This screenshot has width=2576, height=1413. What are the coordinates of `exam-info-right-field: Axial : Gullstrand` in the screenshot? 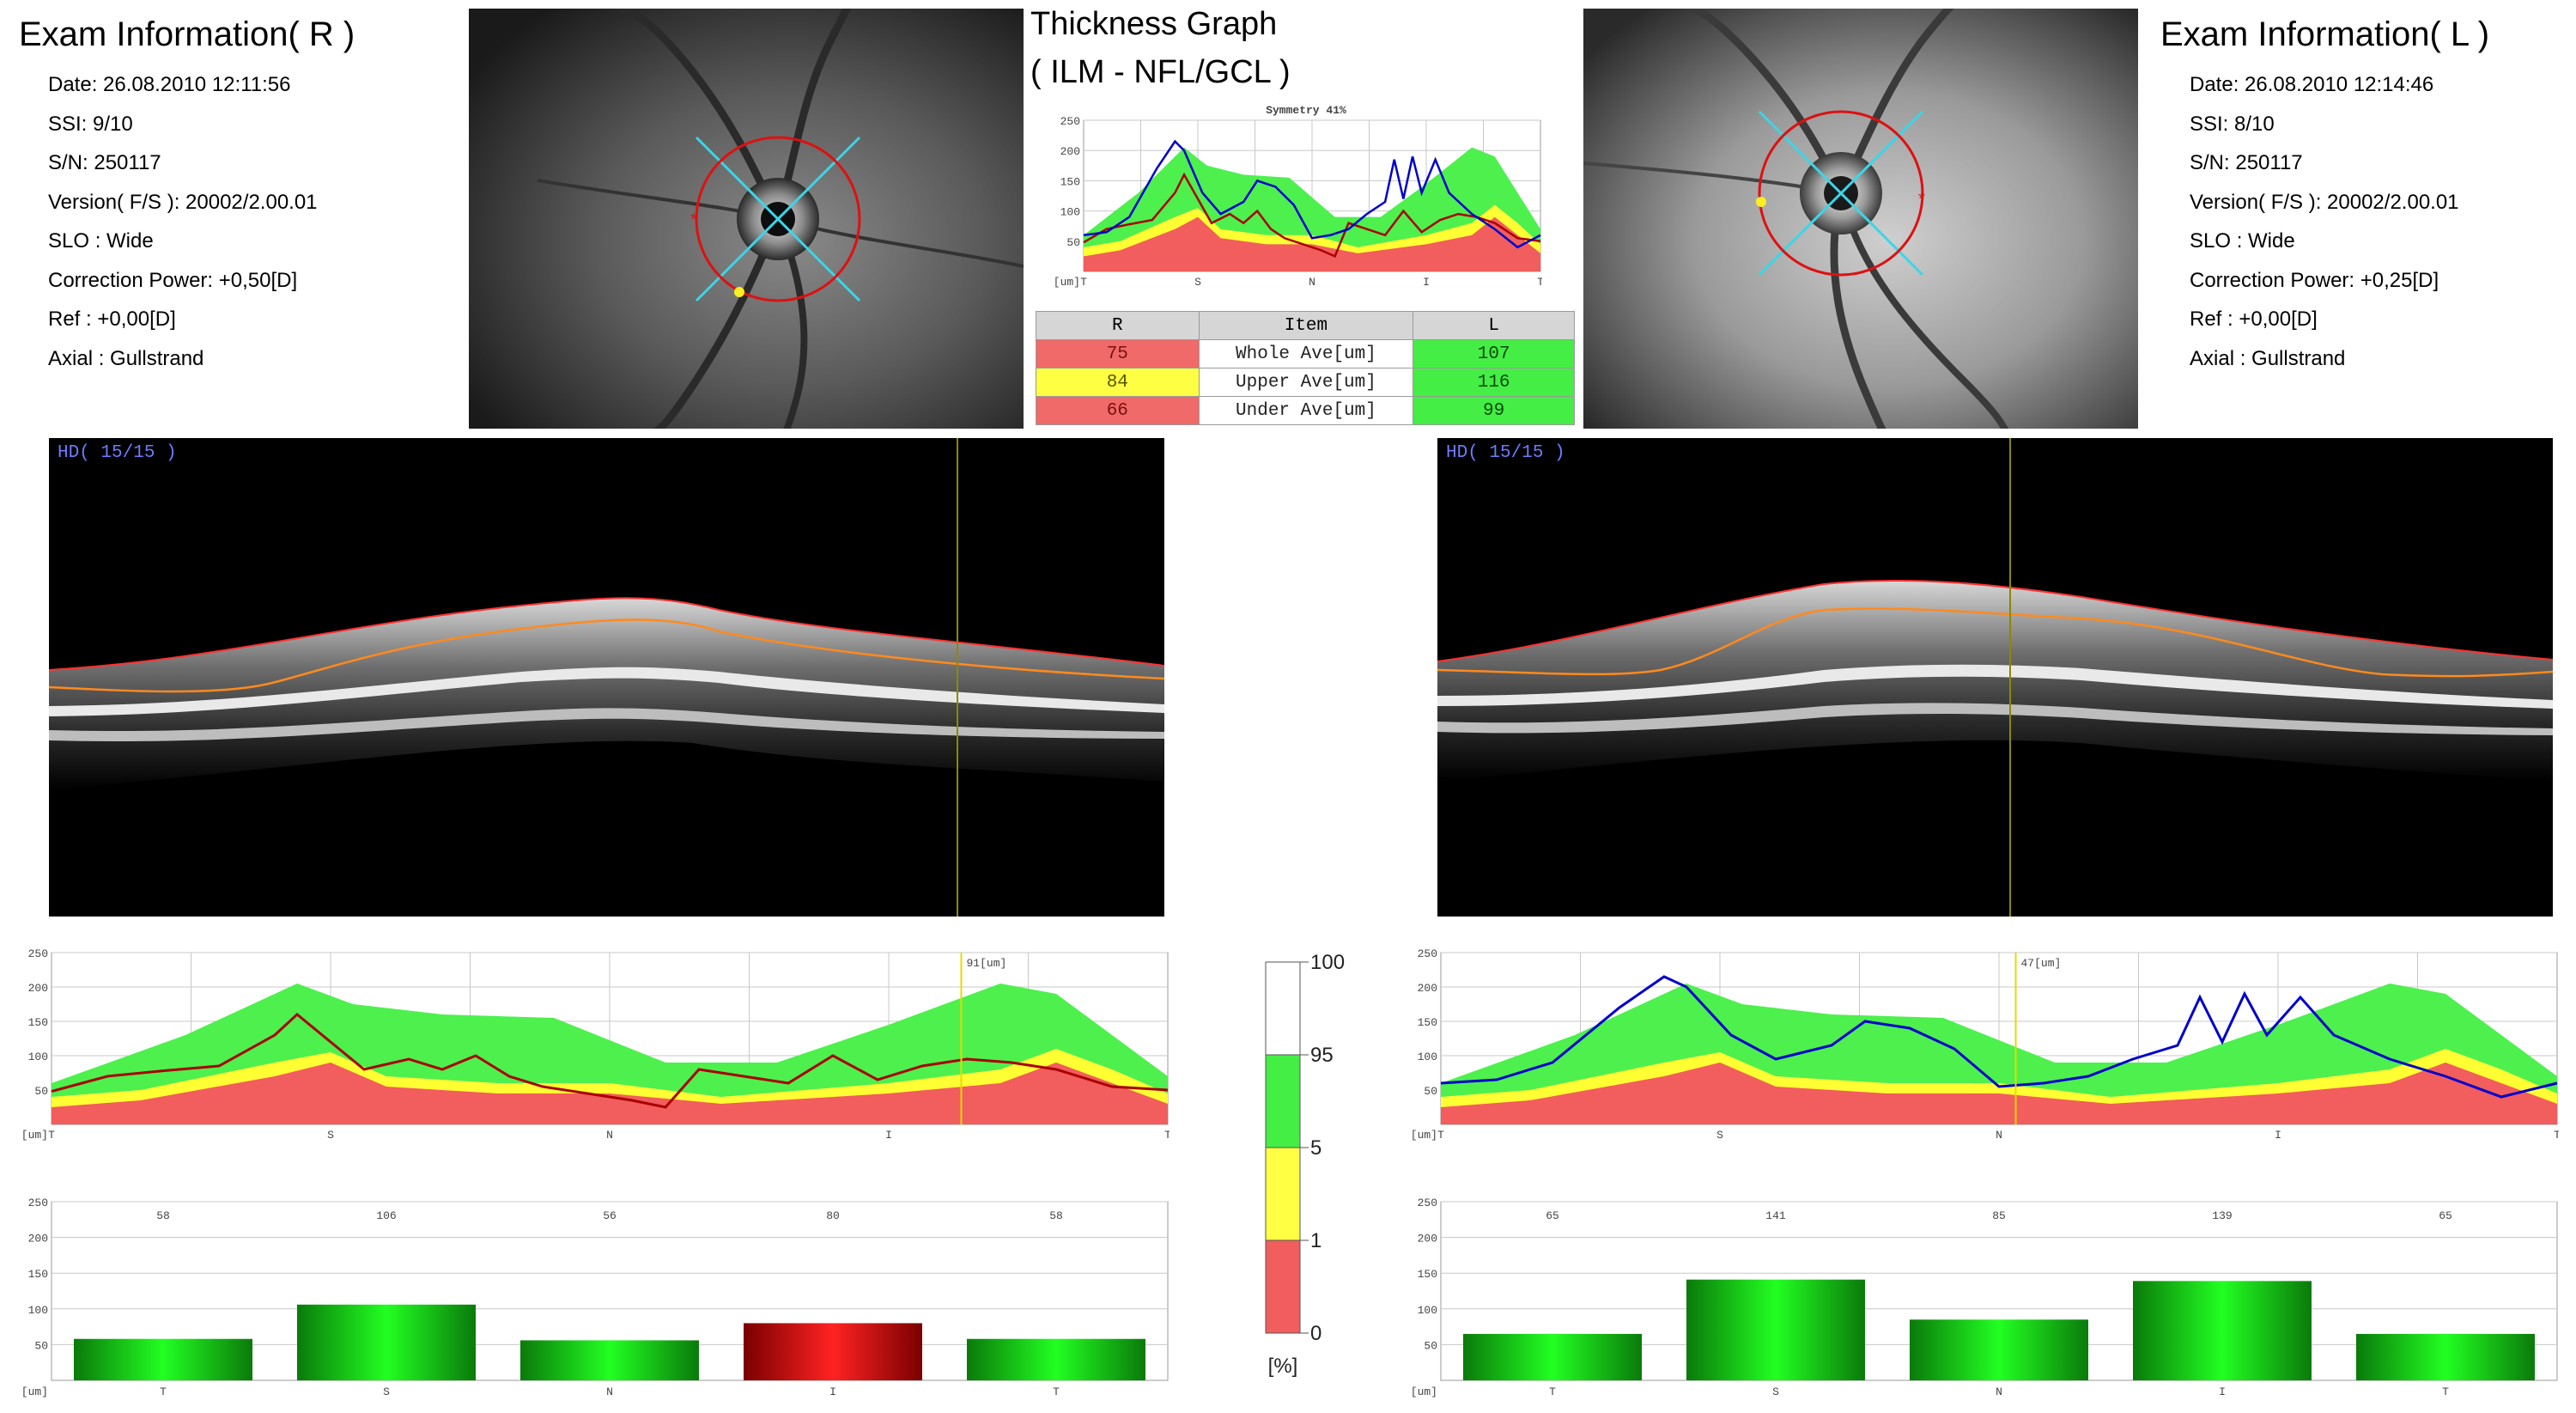 It's located at (126, 358).